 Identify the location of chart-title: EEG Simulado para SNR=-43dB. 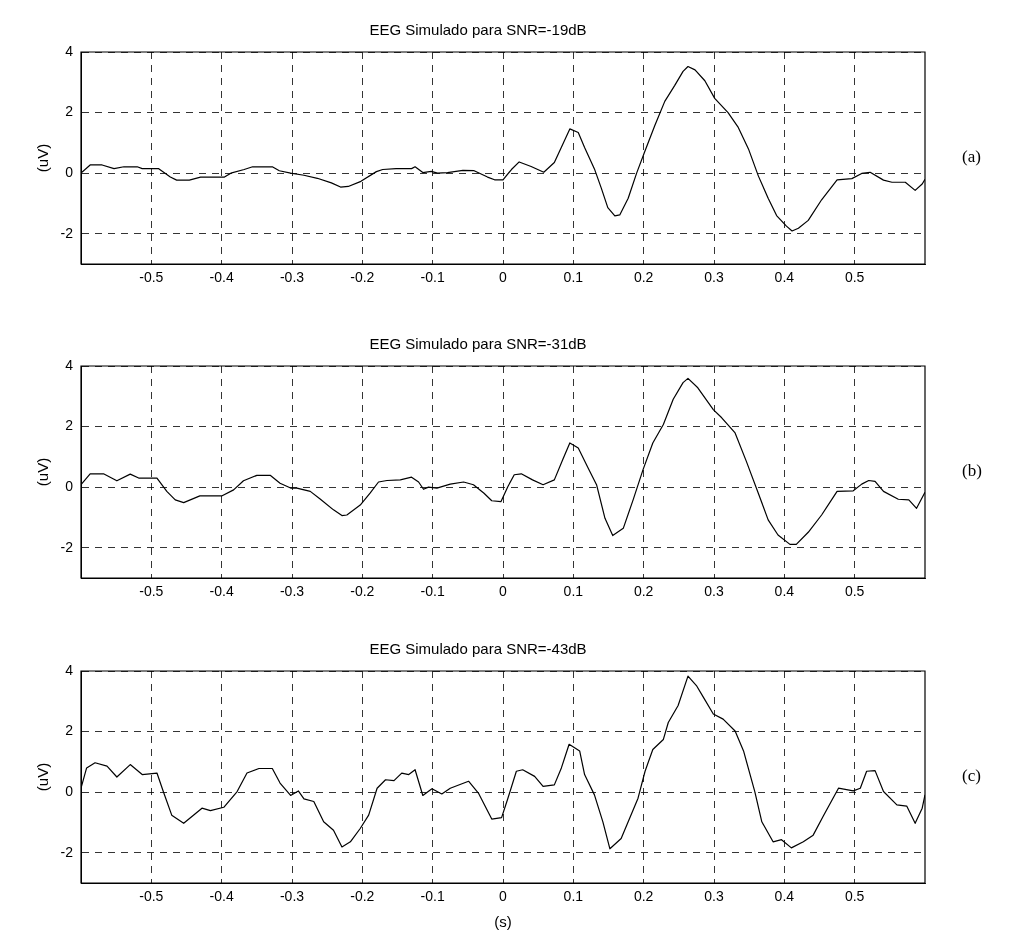
(478, 649).